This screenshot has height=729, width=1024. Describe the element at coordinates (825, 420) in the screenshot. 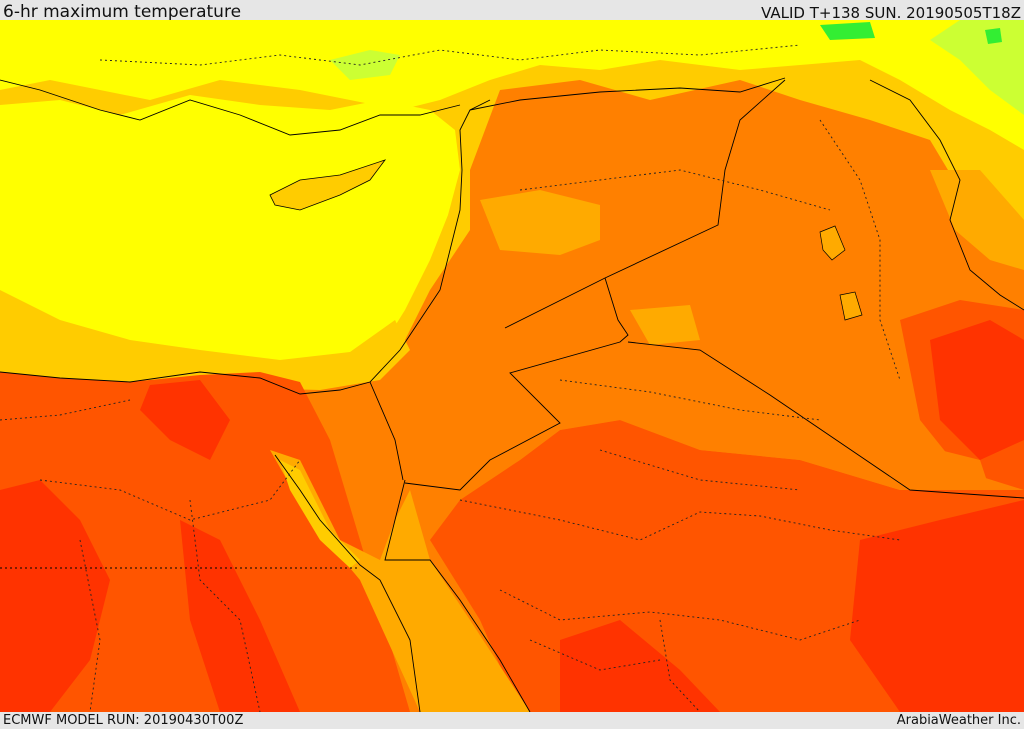

I see `border-iraq-saudi` at that location.